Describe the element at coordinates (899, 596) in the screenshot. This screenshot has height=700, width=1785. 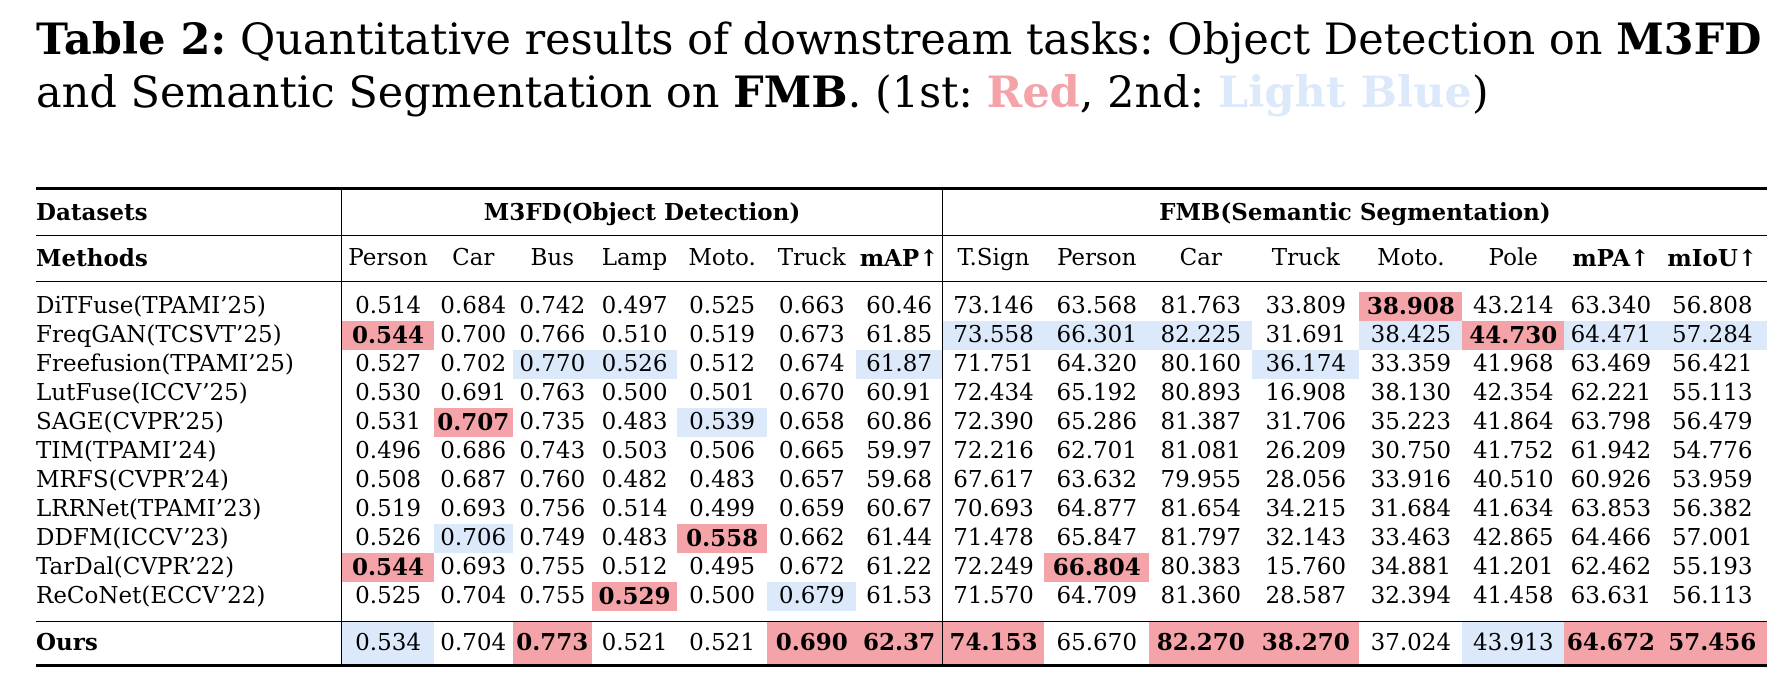
I see `value-cell: 61.53` at that location.